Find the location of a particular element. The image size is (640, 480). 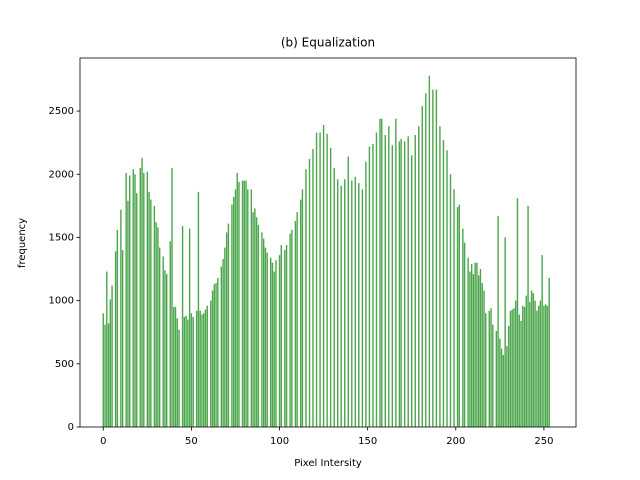

x-tick-label: 50 is located at coordinates (191, 441).